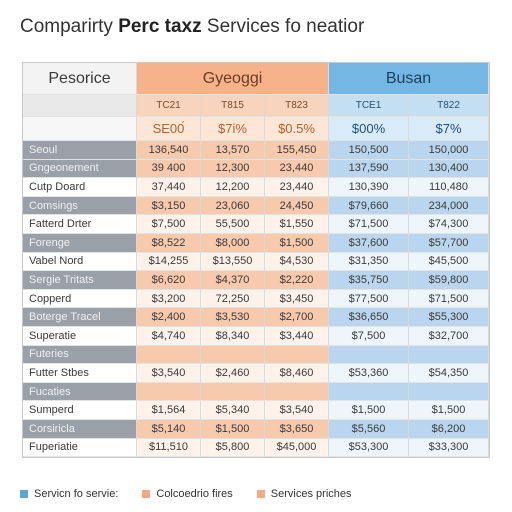  Describe the element at coordinates (169, 262) in the screenshot. I see `table-cell: $14,255` at that location.